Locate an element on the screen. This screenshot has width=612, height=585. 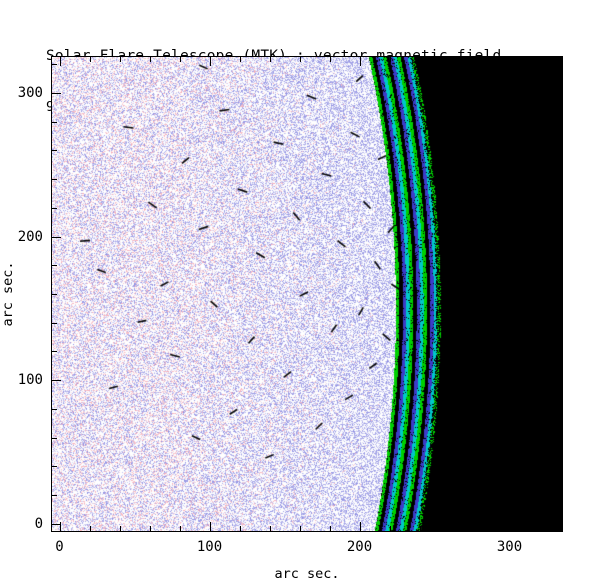
y-axis-title: arc sec. is located at coordinates (8, 294).